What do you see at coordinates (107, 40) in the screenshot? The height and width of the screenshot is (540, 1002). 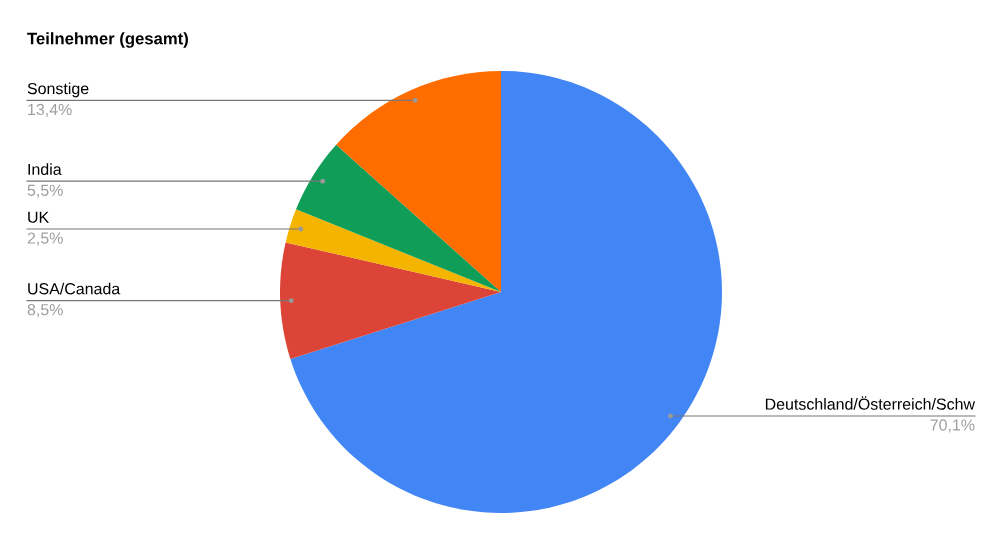 I see `chart-title: Teilnehmer (gesamt)` at bounding box center [107, 40].